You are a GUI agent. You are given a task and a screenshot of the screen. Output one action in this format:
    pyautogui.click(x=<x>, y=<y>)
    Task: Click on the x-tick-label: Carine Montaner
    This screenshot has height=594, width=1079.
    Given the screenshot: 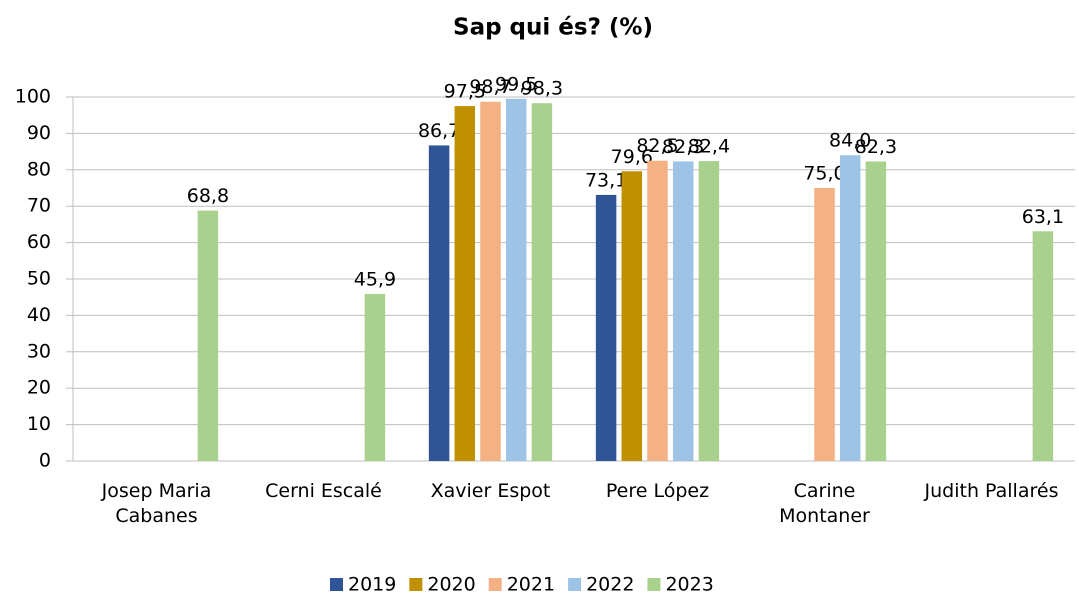 What is the action you would take?
    pyautogui.click(x=824, y=503)
    